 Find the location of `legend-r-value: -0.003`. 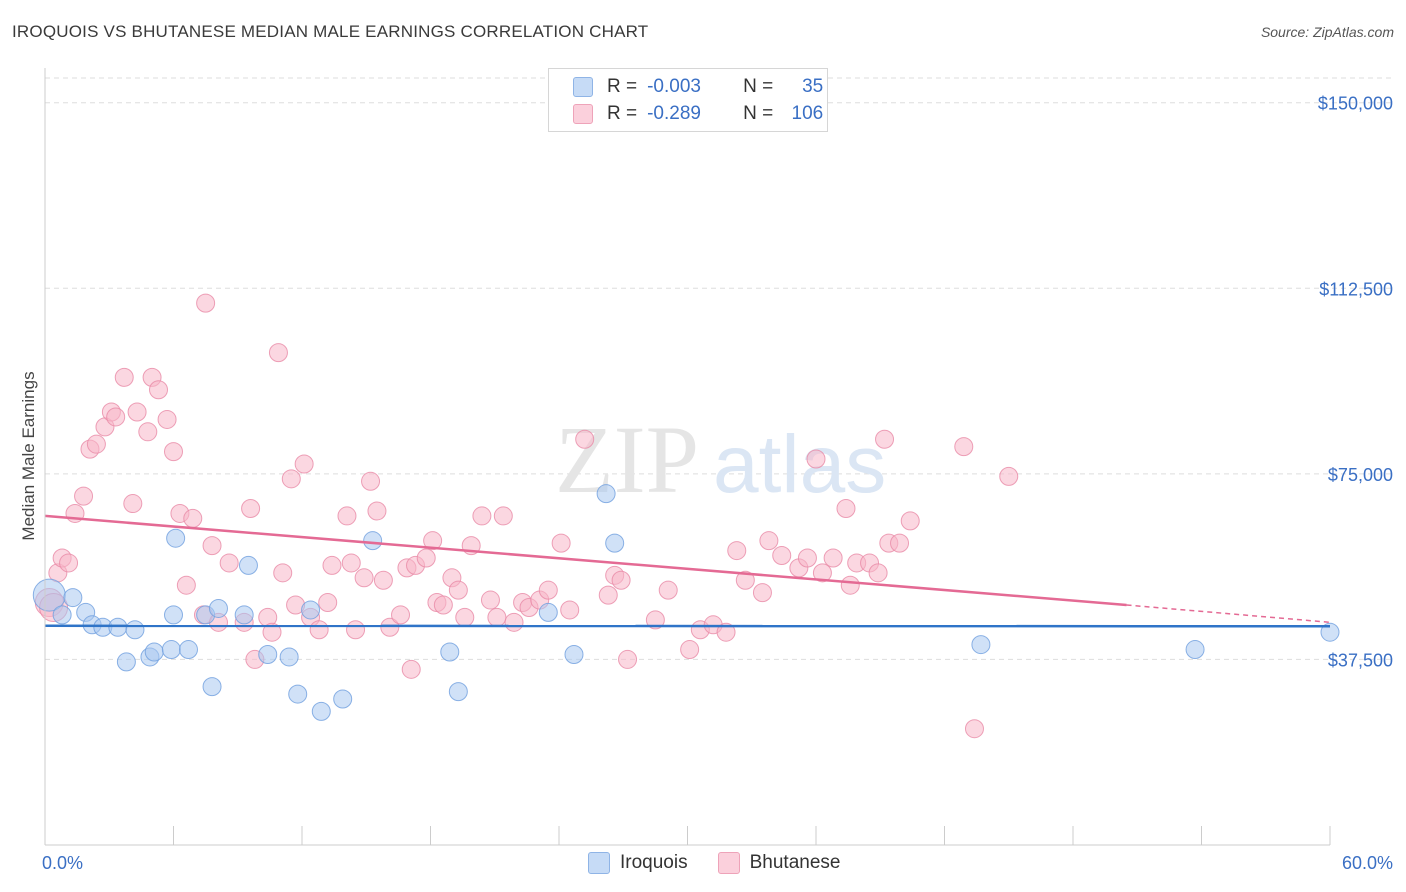

legend-r-value: -0.003 is located at coordinates (674, 86).